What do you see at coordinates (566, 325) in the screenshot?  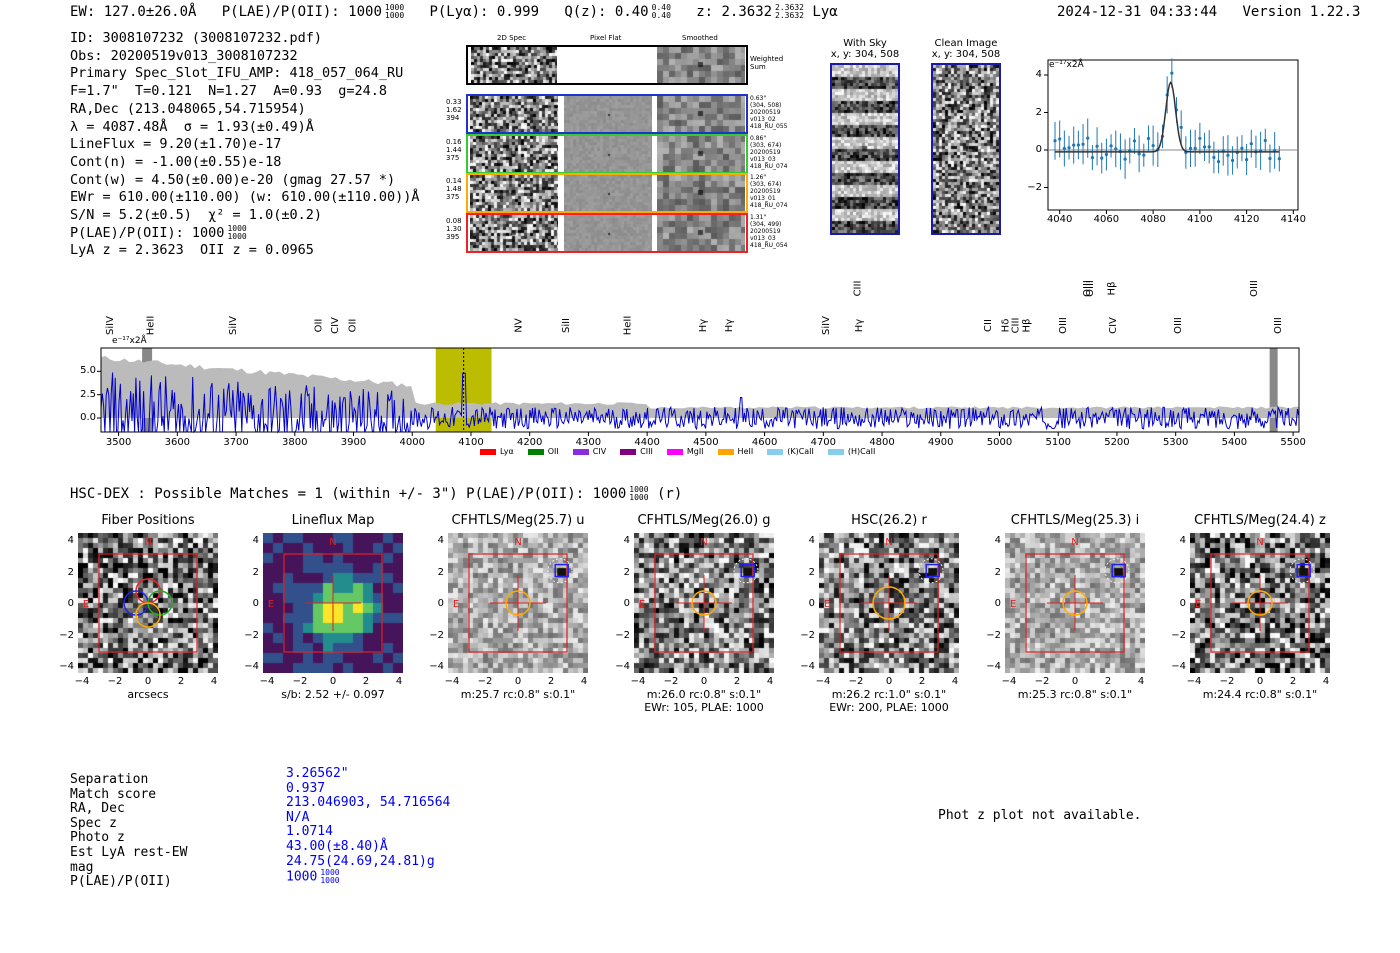 I see `spectral-line-label: SiII` at bounding box center [566, 325].